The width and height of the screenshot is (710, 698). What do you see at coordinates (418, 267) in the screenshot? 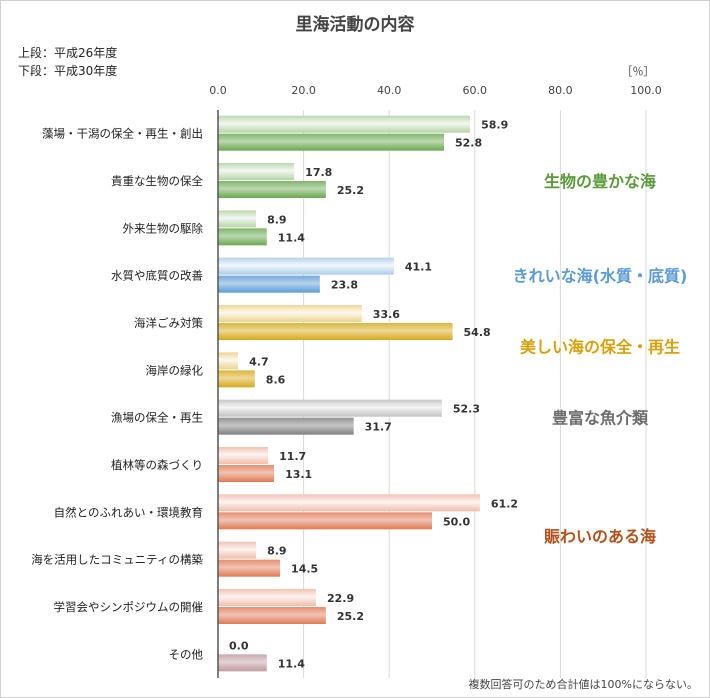
I see `bar-value-label: 41.1` at bounding box center [418, 267].